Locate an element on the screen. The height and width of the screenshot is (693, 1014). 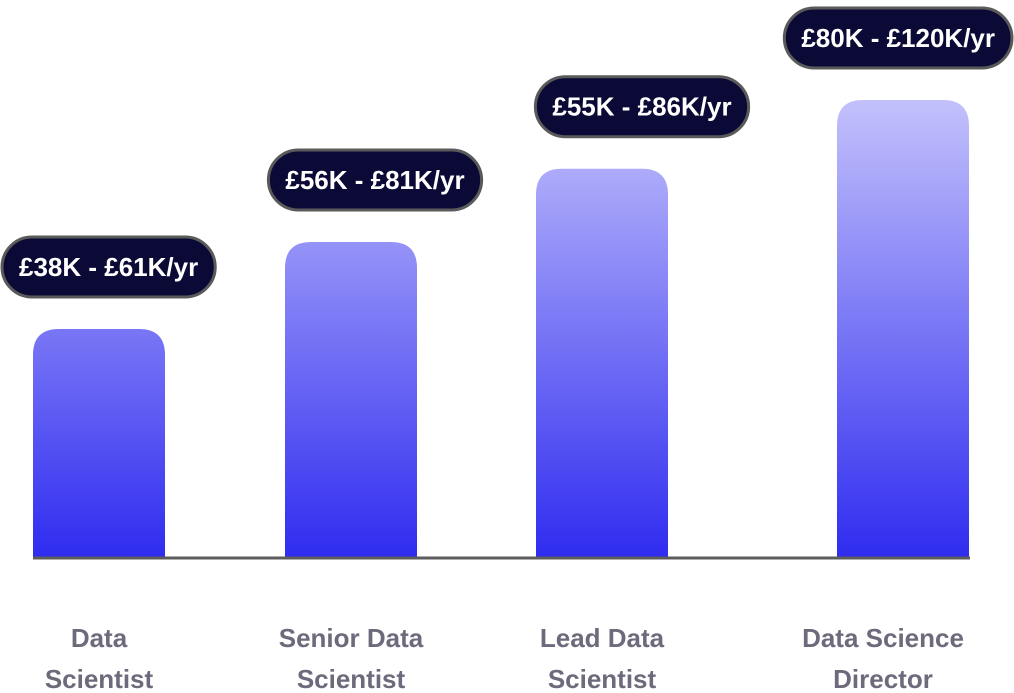
range-label-text-4: £80K - £120K/yr is located at coordinates (898, 38).